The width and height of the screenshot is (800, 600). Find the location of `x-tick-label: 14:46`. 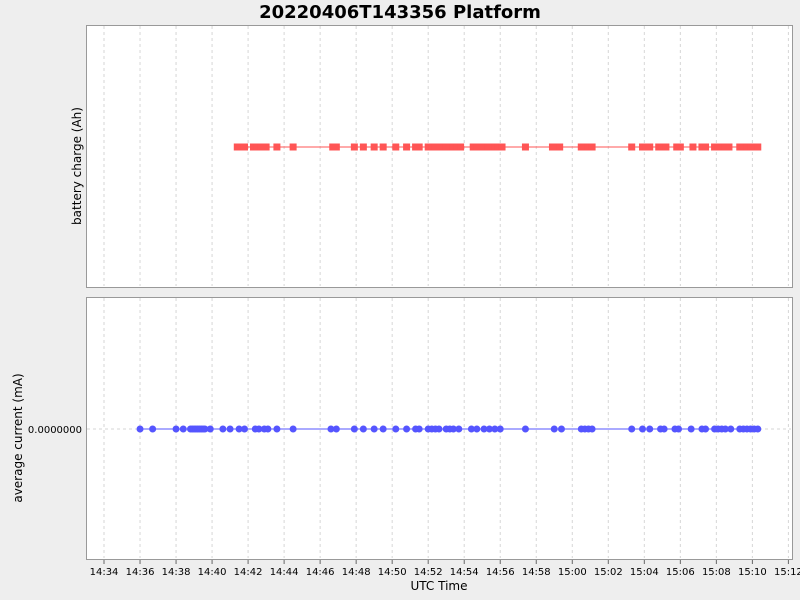

x-tick-label: 14:46 is located at coordinates (320, 572).